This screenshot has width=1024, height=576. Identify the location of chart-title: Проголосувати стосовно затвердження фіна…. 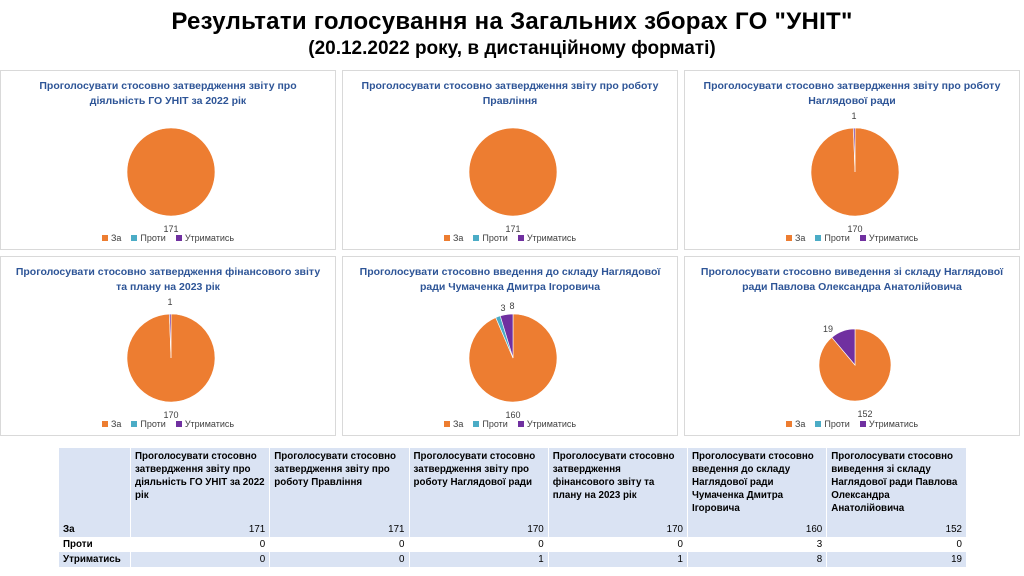
(168, 279).